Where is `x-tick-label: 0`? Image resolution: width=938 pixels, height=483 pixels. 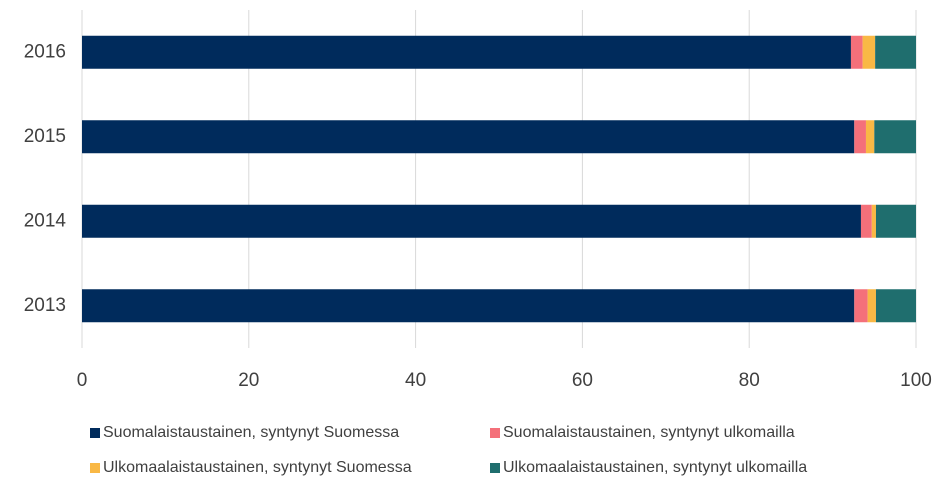
x-tick-label: 0 is located at coordinates (82, 380).